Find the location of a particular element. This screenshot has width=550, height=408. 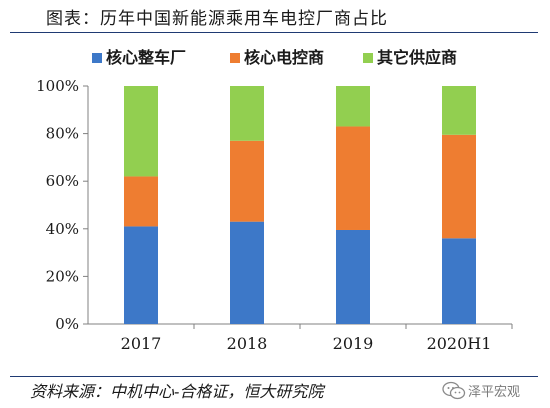

watermark-text: 泽平宏观 is located at coordinates (494, 392).